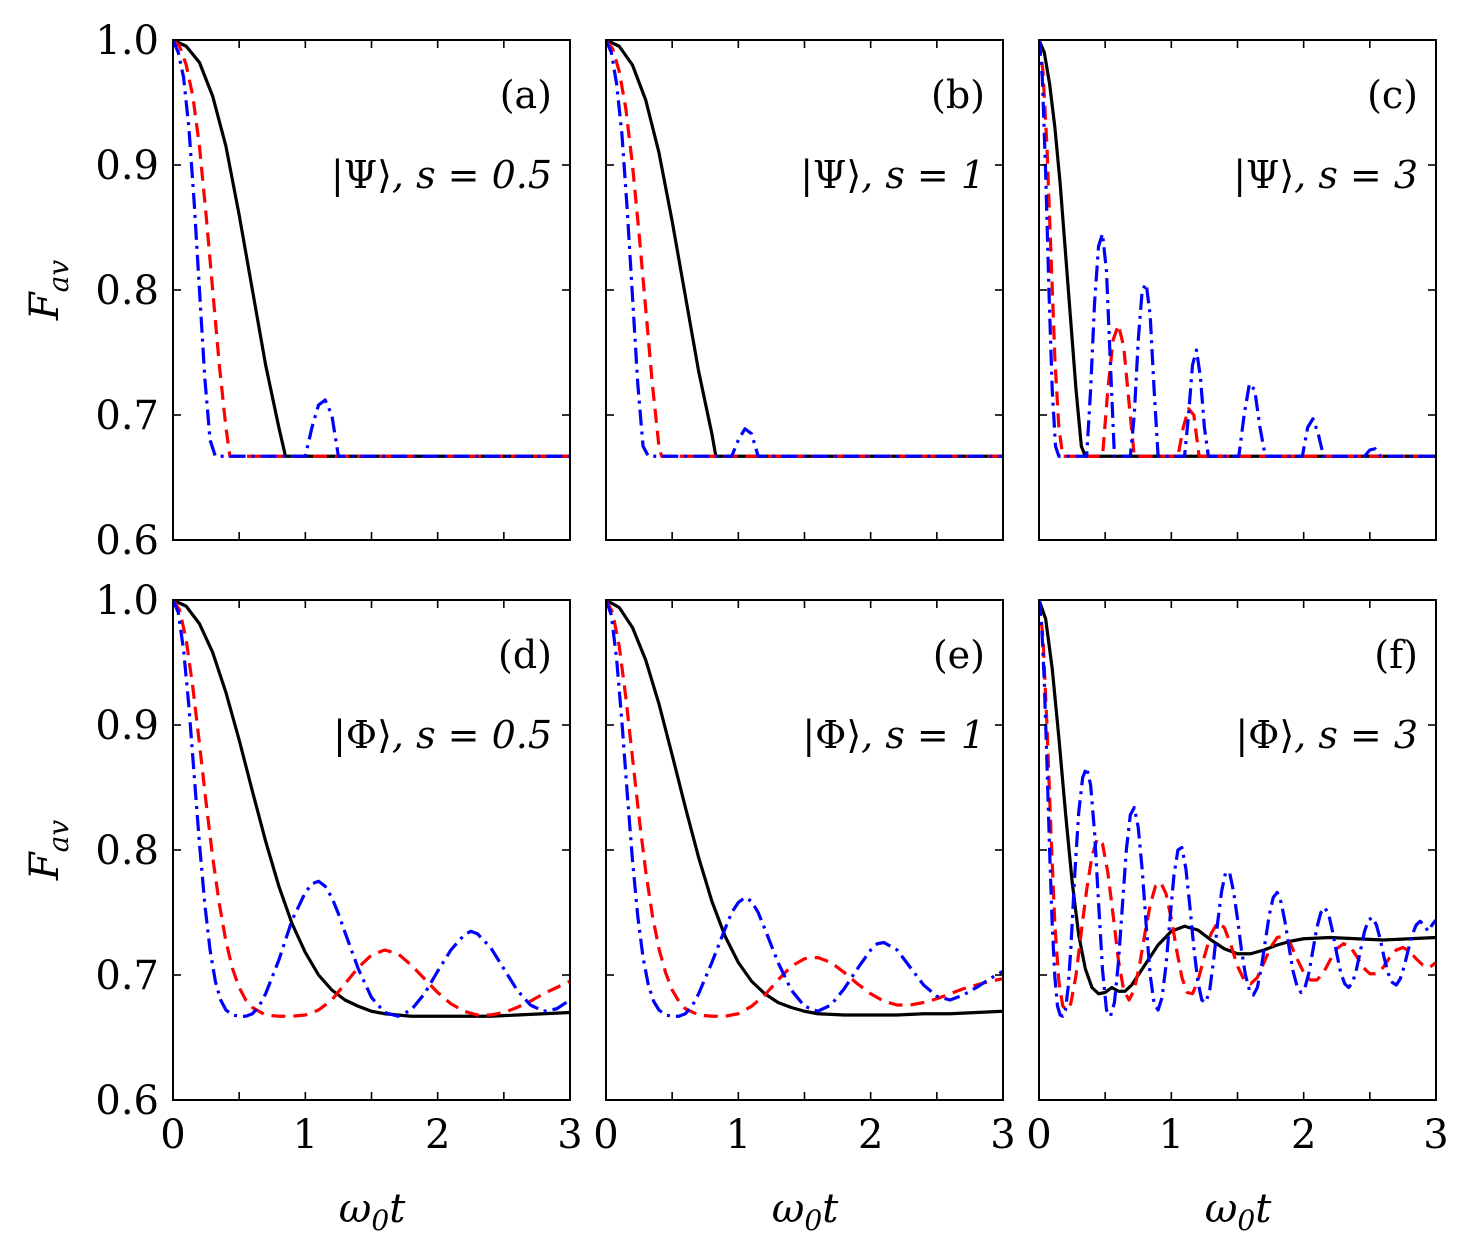  What do you see at coordinates (1435, 1135) in the screenshot?
I see `x-tick-label-f: 3` at bounding box center [1435, 1135].